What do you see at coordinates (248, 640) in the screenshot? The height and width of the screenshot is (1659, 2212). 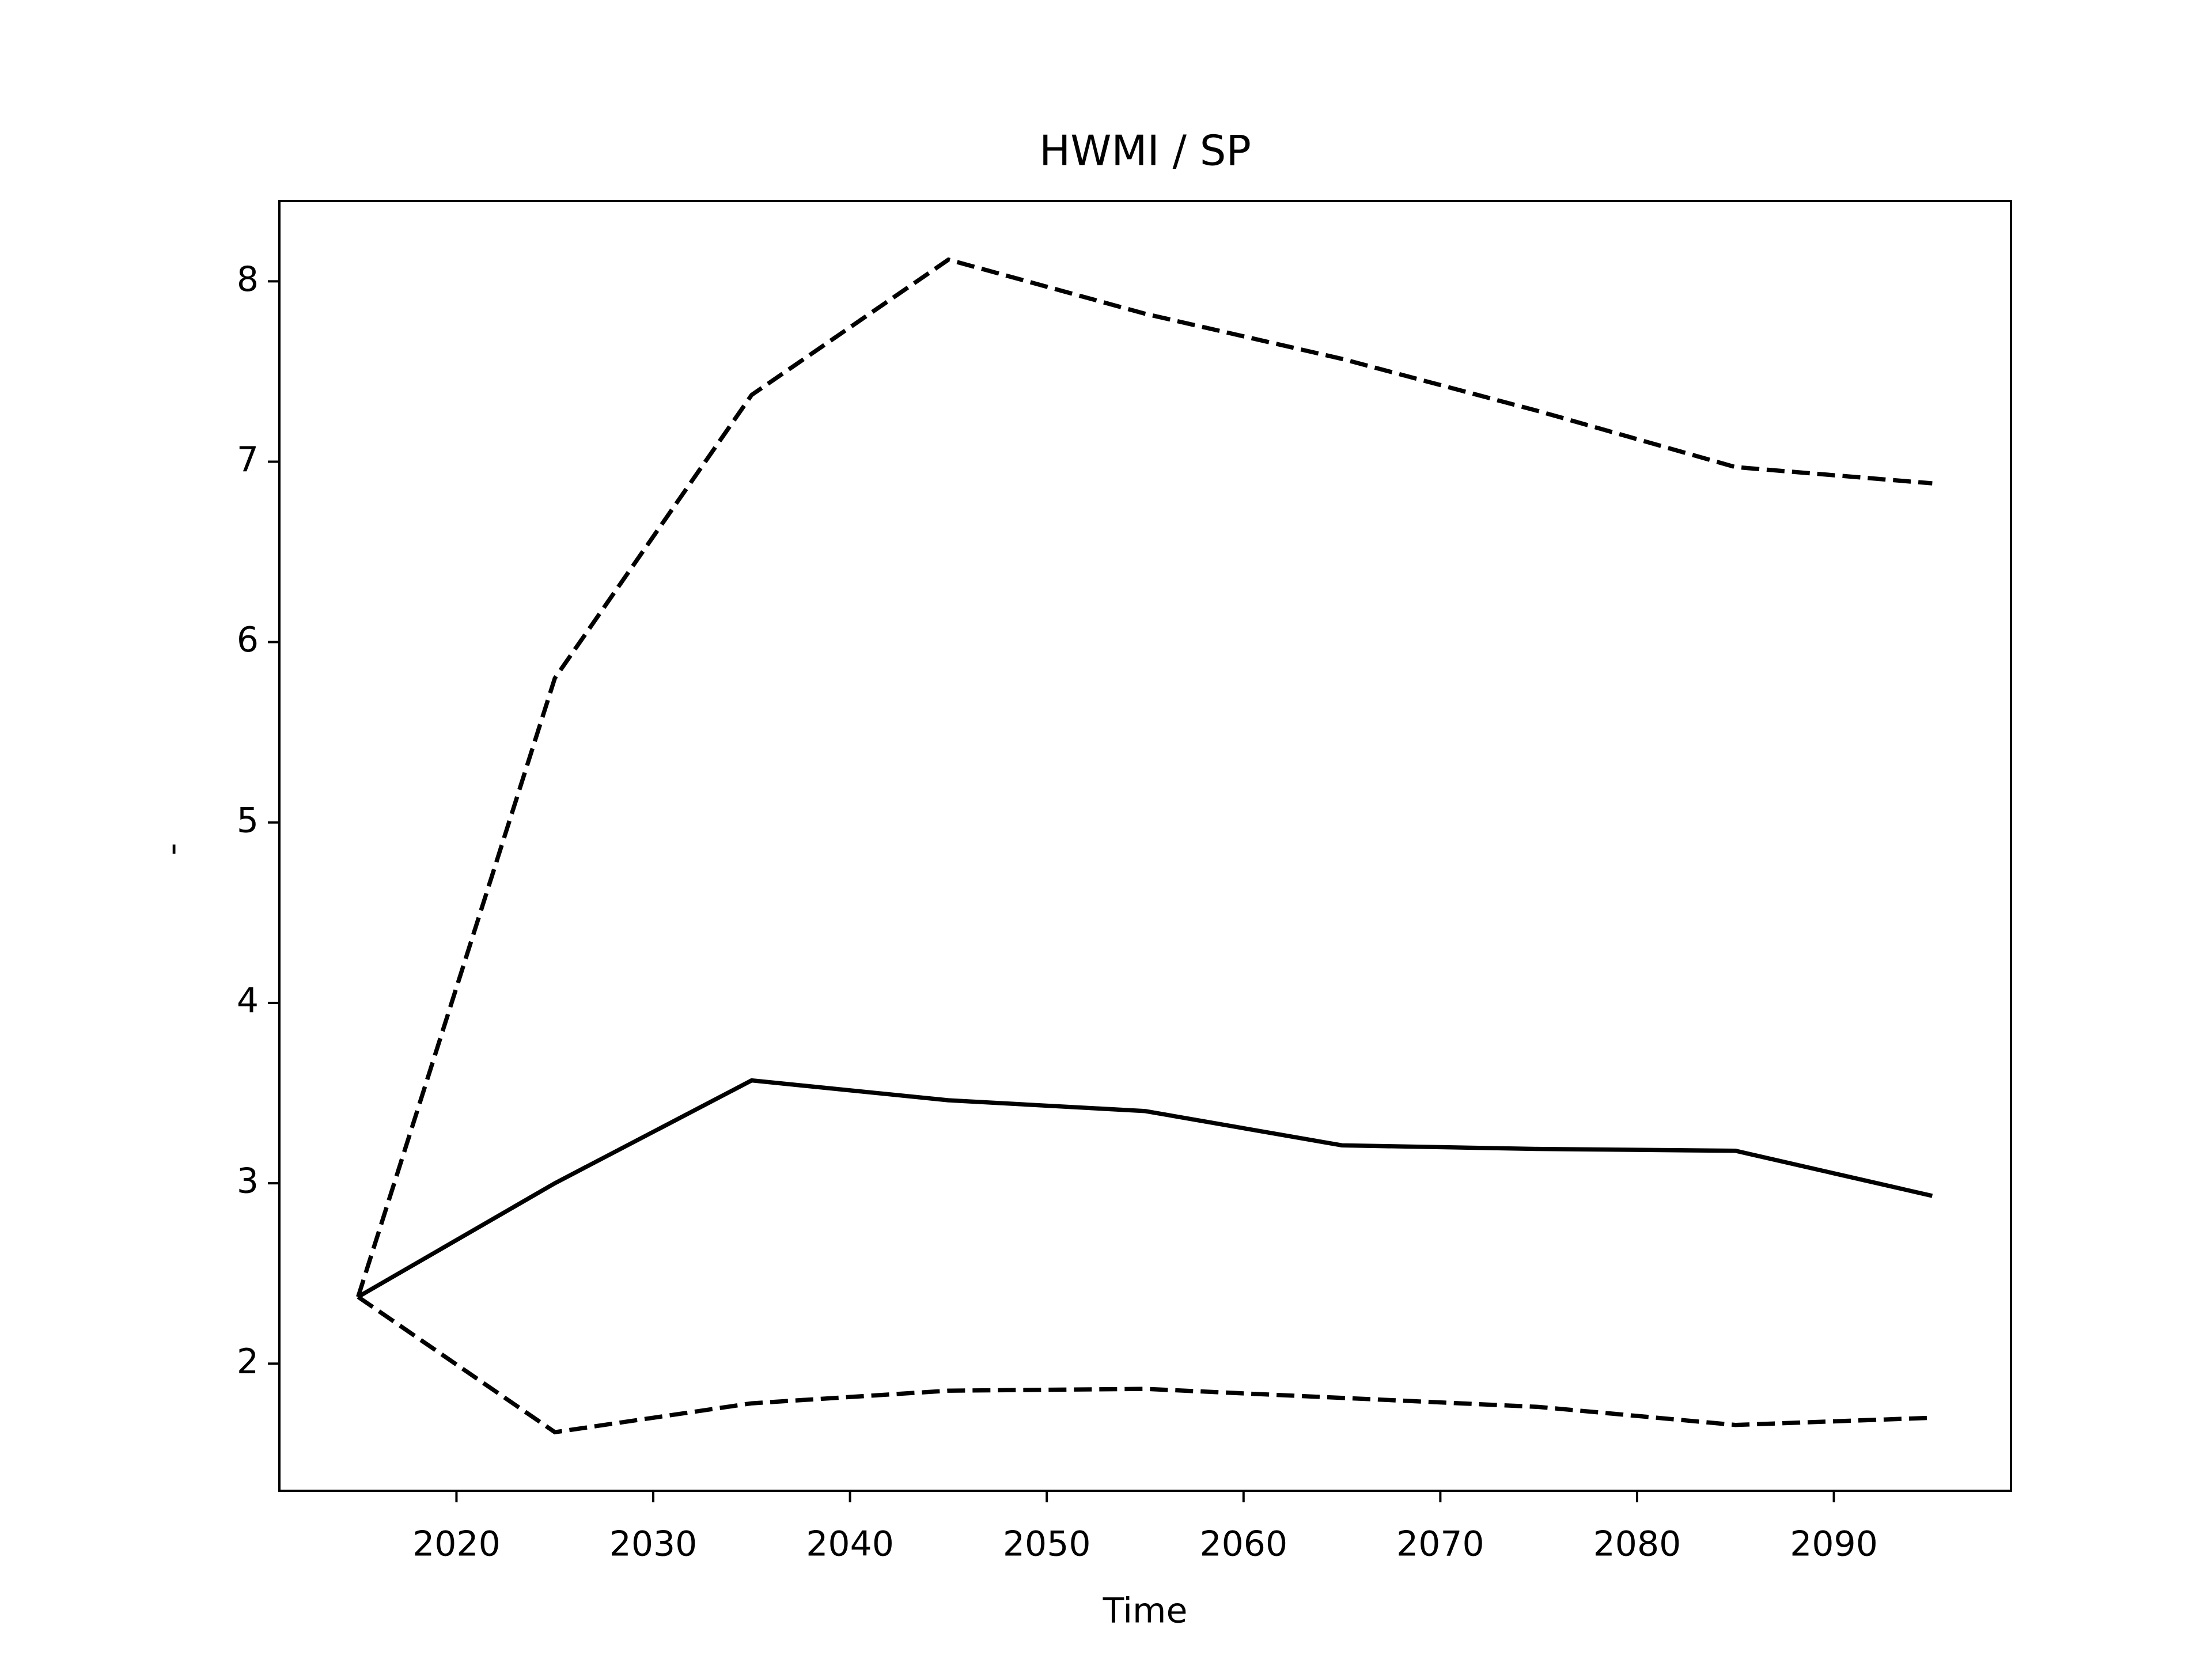 I see `y-tick-label: 6` at bounding box center [248, 640].